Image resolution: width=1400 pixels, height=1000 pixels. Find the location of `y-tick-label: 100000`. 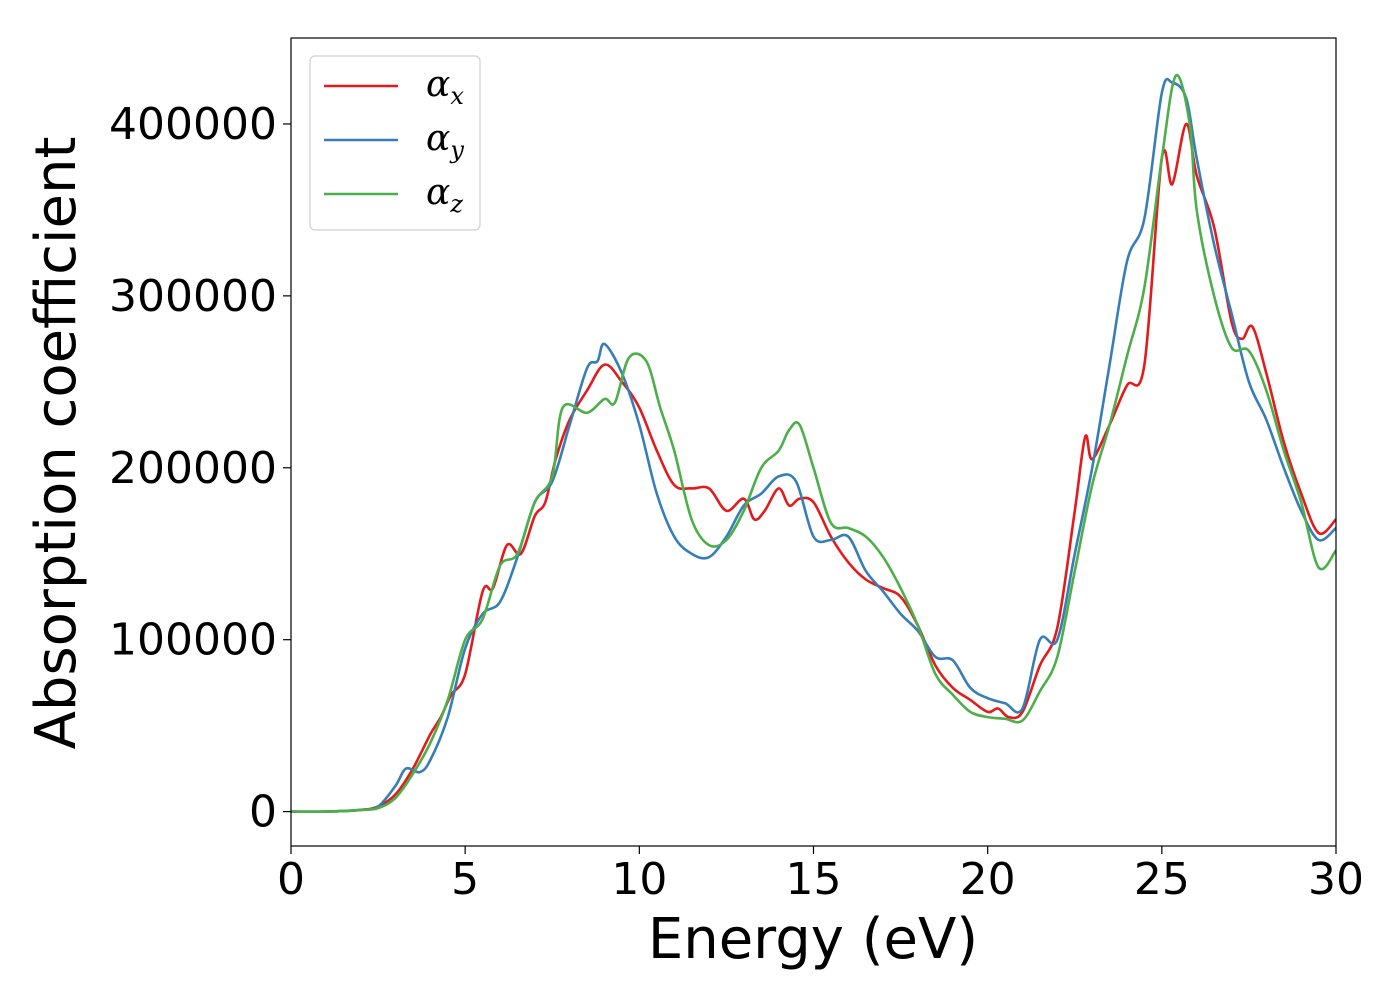

y-tick-label: 100000 is located at coordinates (193, 640).